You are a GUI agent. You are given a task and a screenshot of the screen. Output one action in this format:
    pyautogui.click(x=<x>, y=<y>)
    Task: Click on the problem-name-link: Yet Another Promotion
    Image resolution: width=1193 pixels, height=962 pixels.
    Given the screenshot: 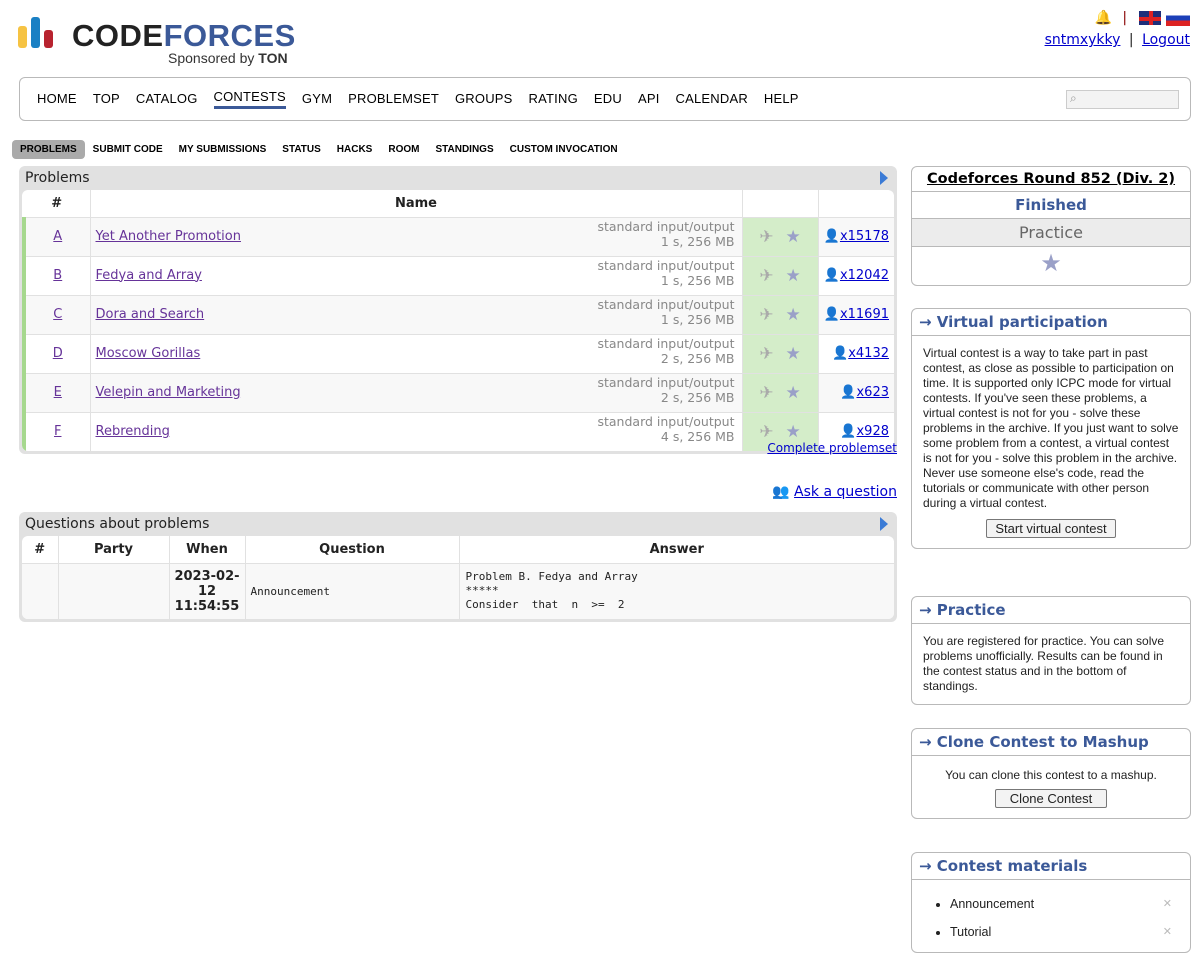 What is the action you would take?
    pyautogui.click(x=168, y=236)
    